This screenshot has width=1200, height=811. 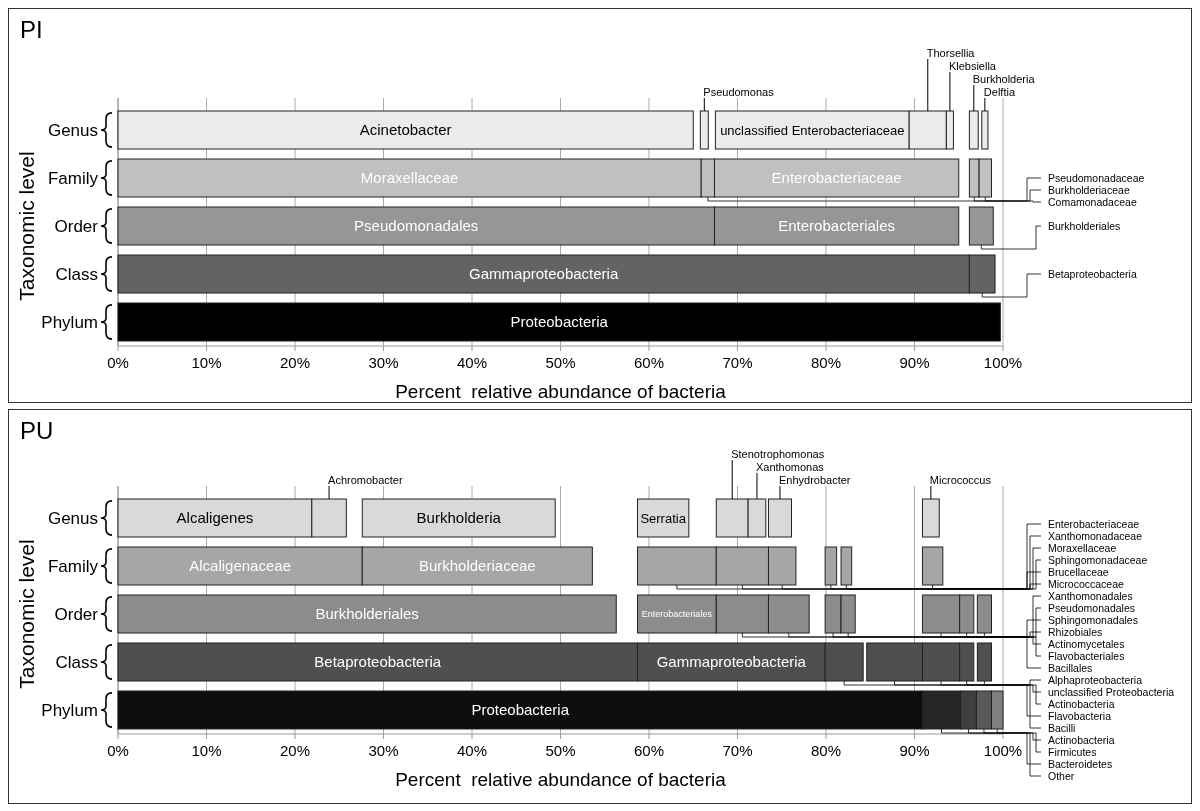 I want to click on series-label: Moraxellaceae, so click(x=409, y=178).